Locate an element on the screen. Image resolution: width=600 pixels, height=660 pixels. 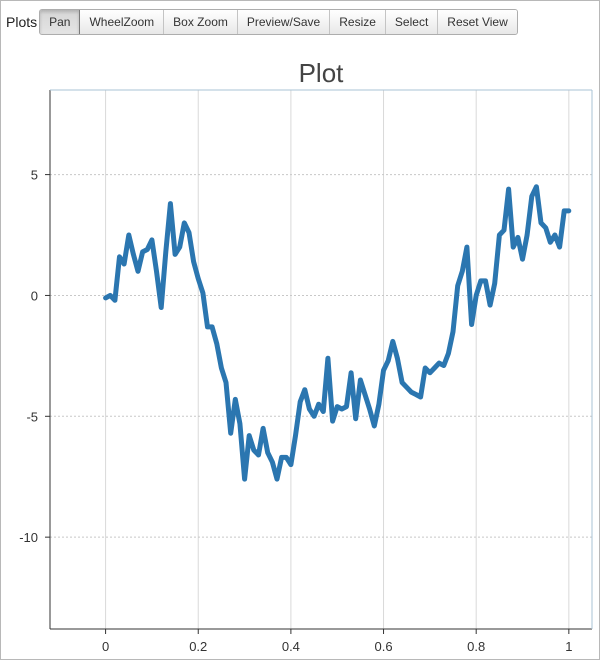
y-tick-label: 0 is located at coordinates (34, 295).